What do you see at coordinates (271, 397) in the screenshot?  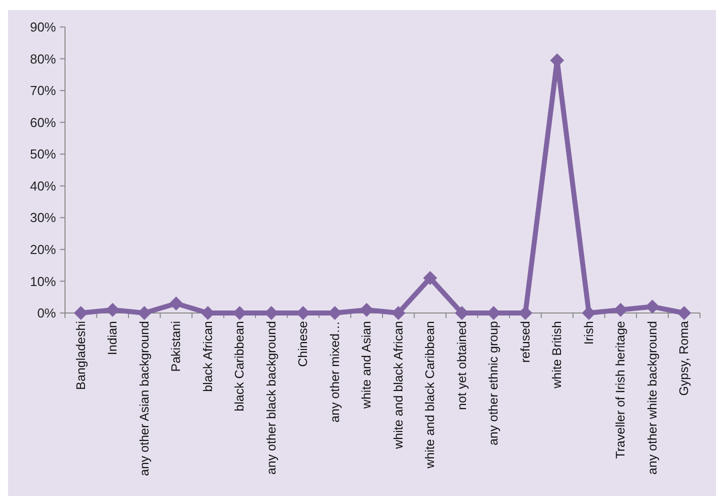 I see `x-tick-label: any other black background` at bounding box center [271, 397].